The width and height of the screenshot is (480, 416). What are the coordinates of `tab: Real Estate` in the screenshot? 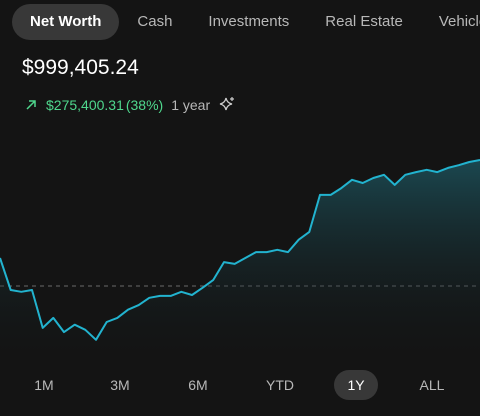 It's located at (364, 21).